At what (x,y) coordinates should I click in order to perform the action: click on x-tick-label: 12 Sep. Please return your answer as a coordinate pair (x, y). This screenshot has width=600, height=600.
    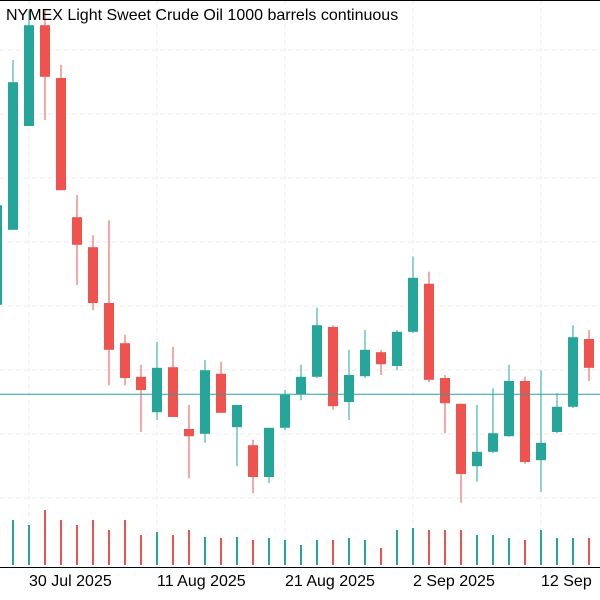
    Looking at the image, I should click on (566, 581).